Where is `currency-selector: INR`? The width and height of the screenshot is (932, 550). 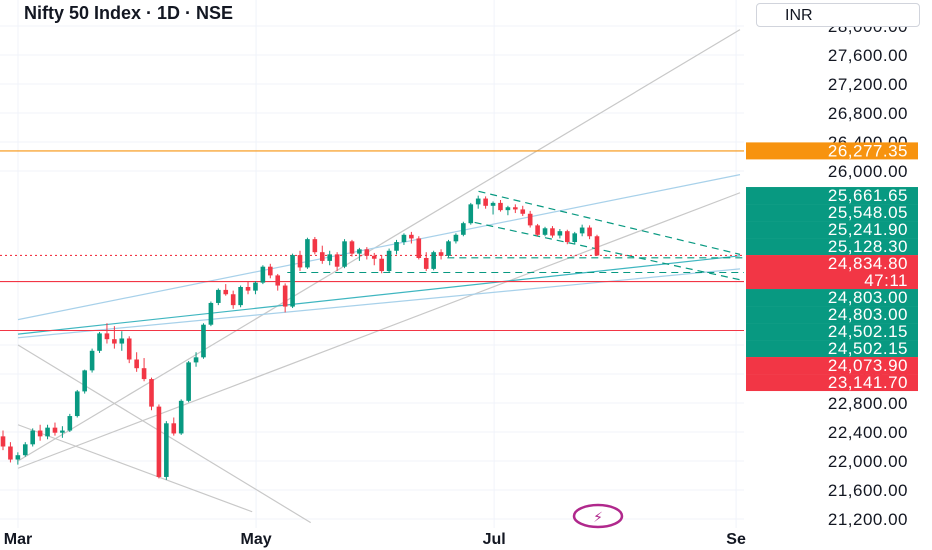
currency-selector: INR is located at coordinates (838, 15).